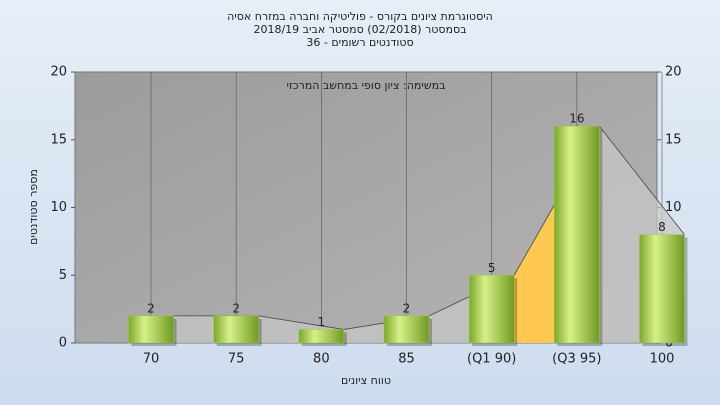 The width and height of the screenshot is (720, 405). What do you see at coordinates (58, 72) in the screenshot?
I see `y-tick-label: 20` at bounding box center [58, 72].